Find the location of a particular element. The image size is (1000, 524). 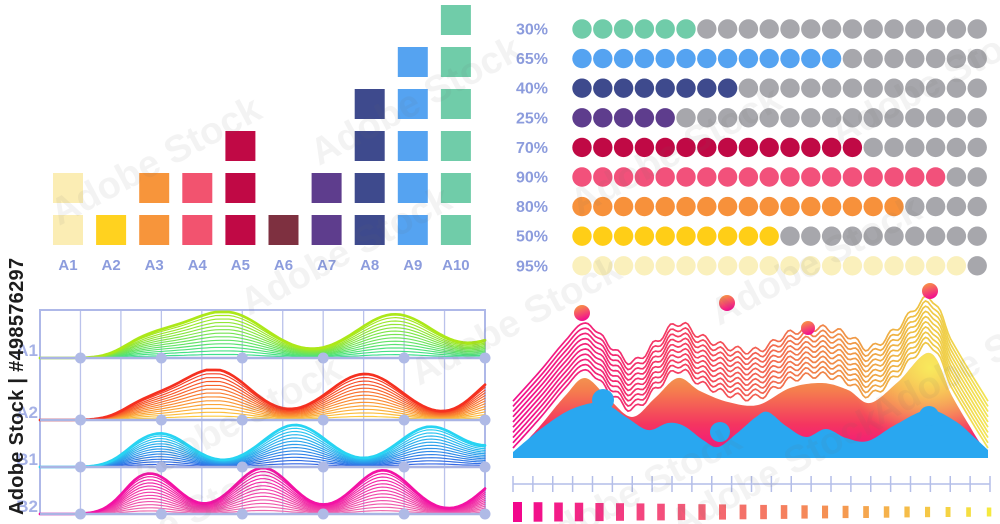

contour-lines is located at coordinates (750, 371).